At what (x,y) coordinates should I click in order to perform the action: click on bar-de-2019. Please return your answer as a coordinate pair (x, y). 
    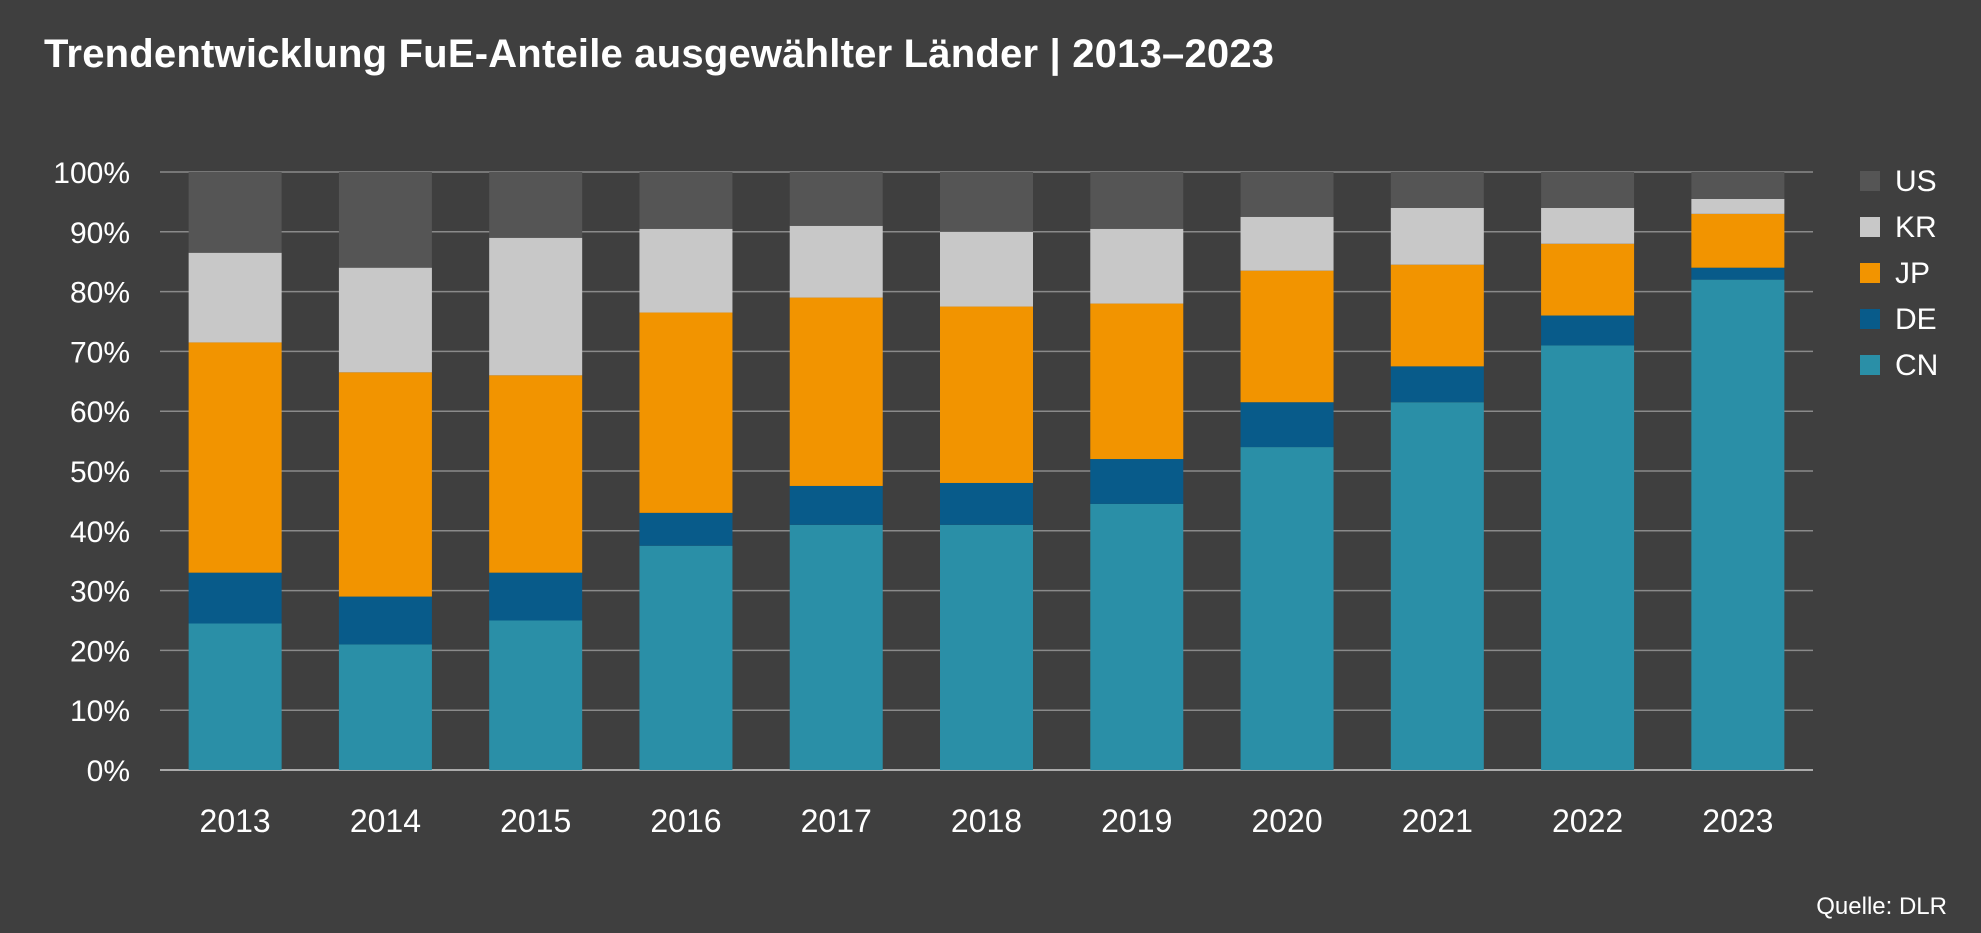
    Looking at the image, I should click on (1137, 481).